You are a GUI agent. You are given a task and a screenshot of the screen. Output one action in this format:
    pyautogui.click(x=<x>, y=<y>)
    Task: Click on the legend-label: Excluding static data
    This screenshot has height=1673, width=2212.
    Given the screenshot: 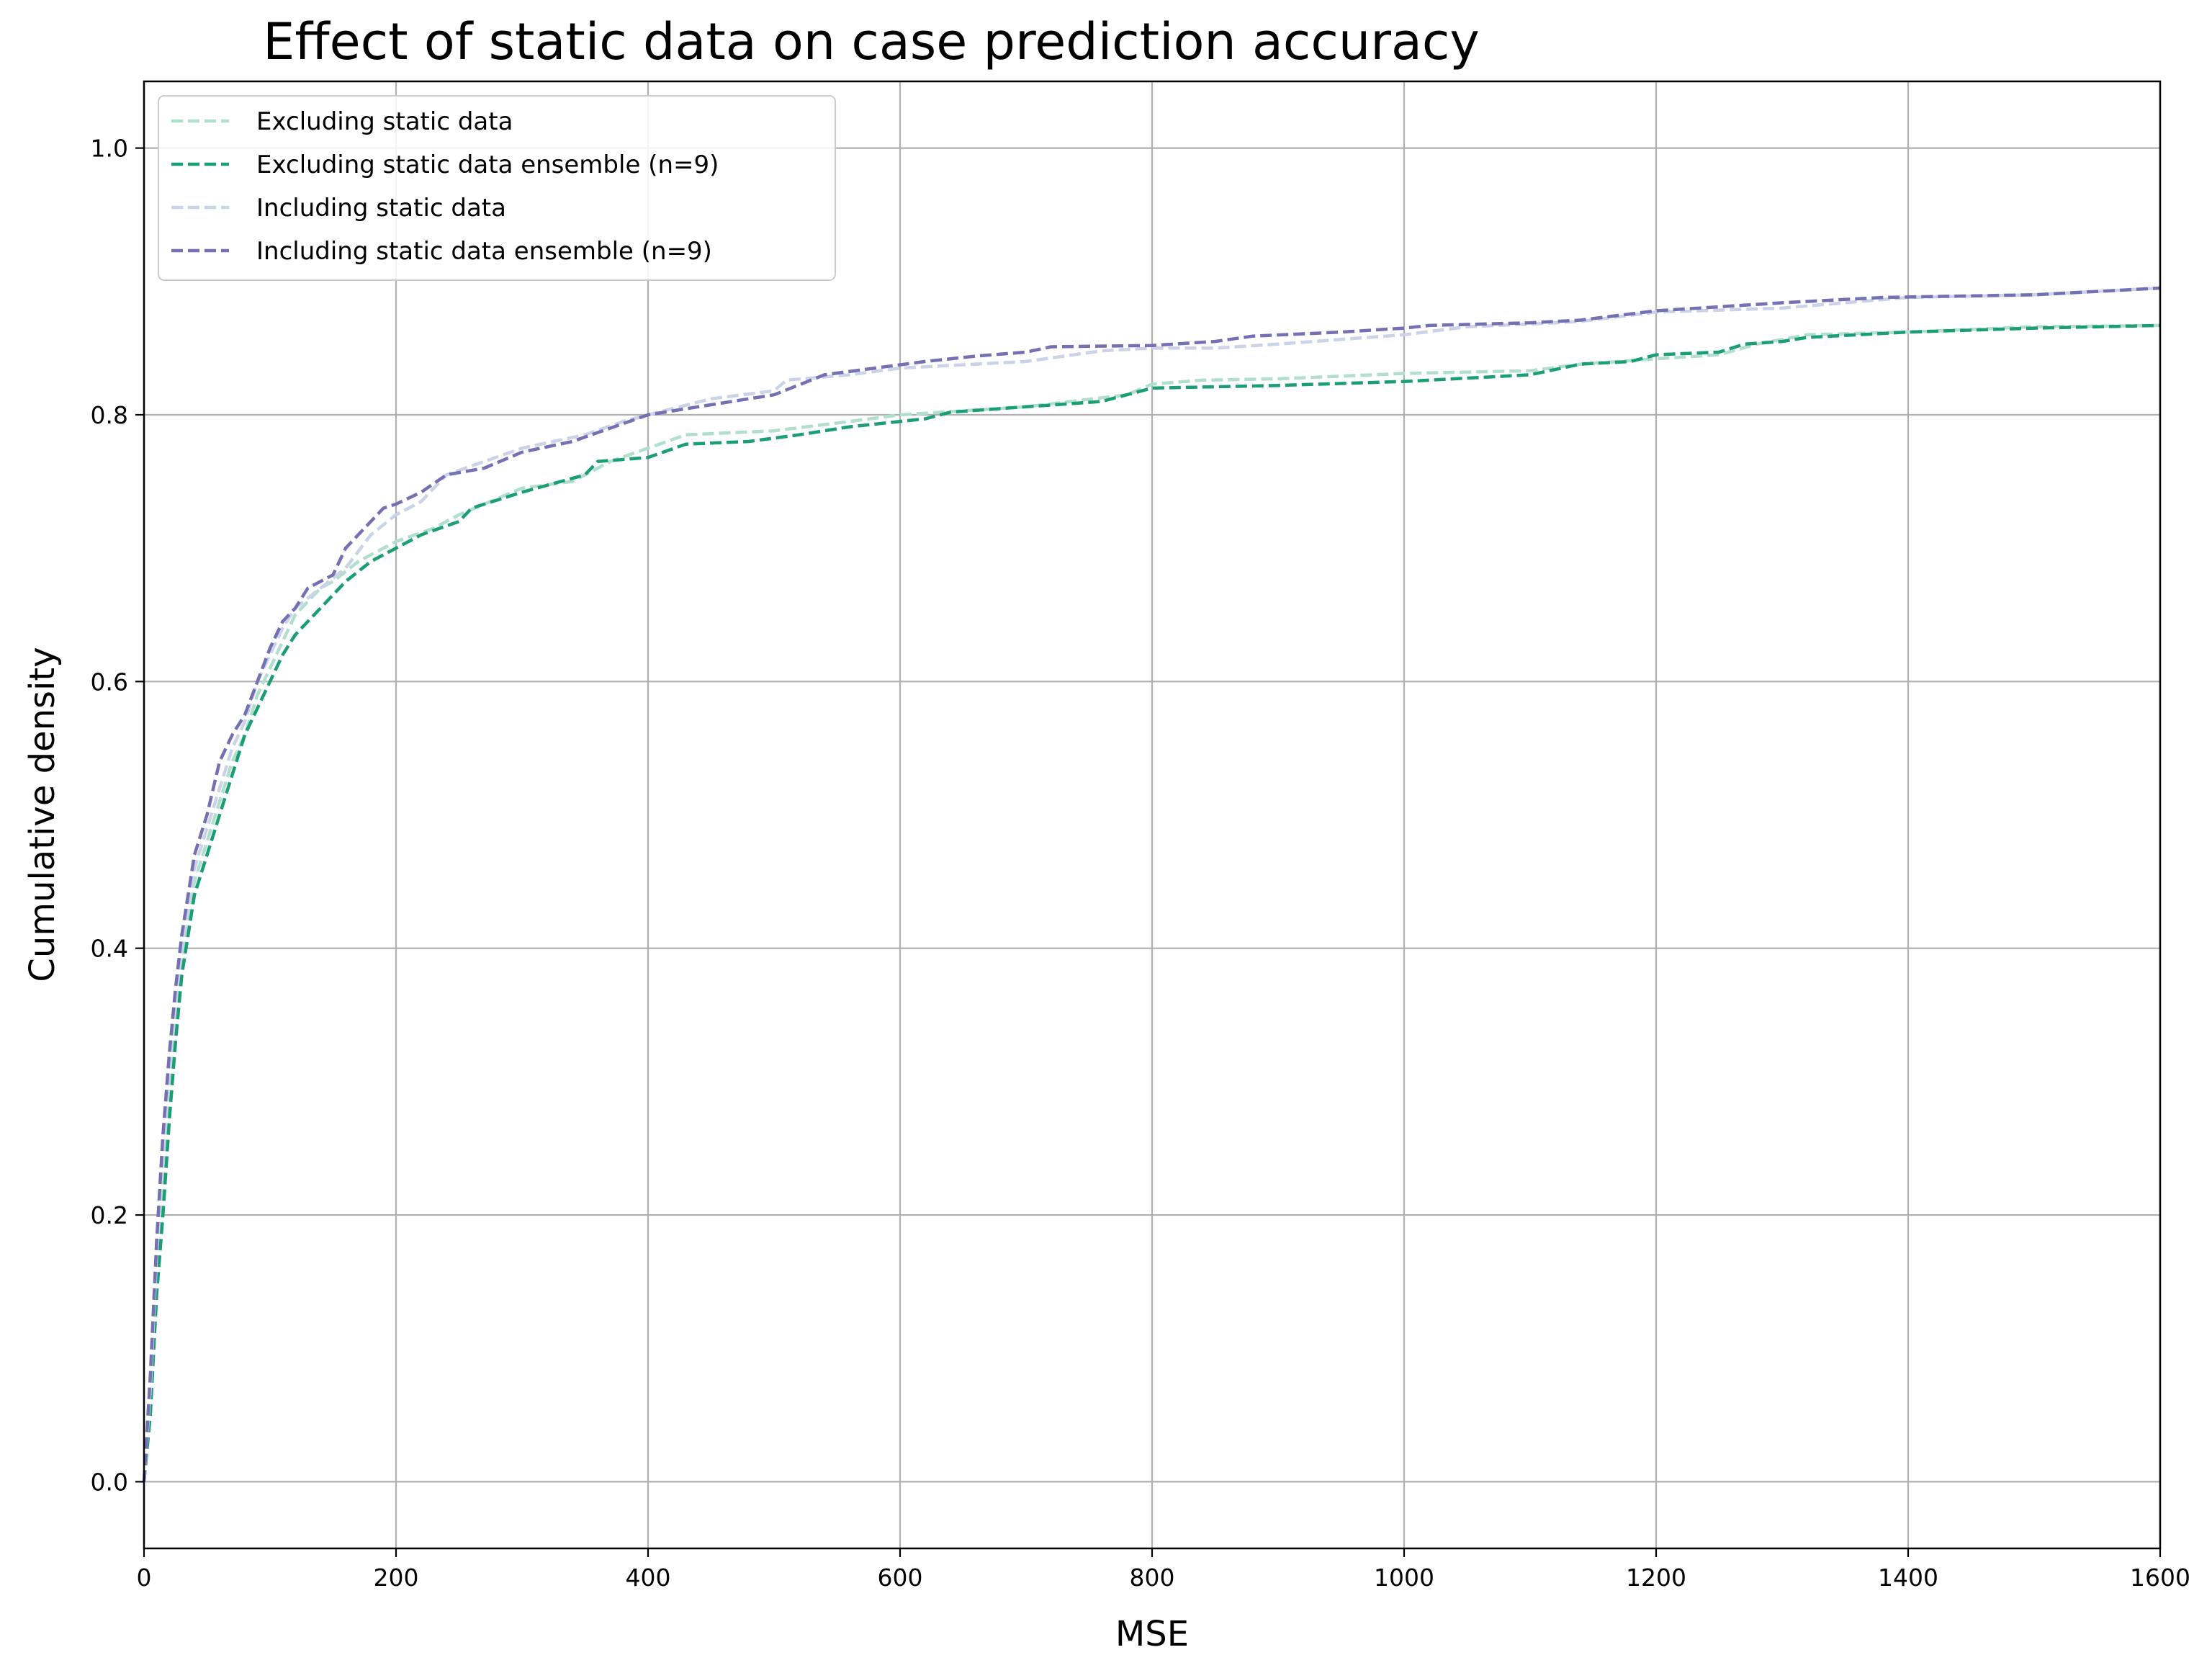 What is the action you would take?
    pyautogui.click(x=385, y=121)
    